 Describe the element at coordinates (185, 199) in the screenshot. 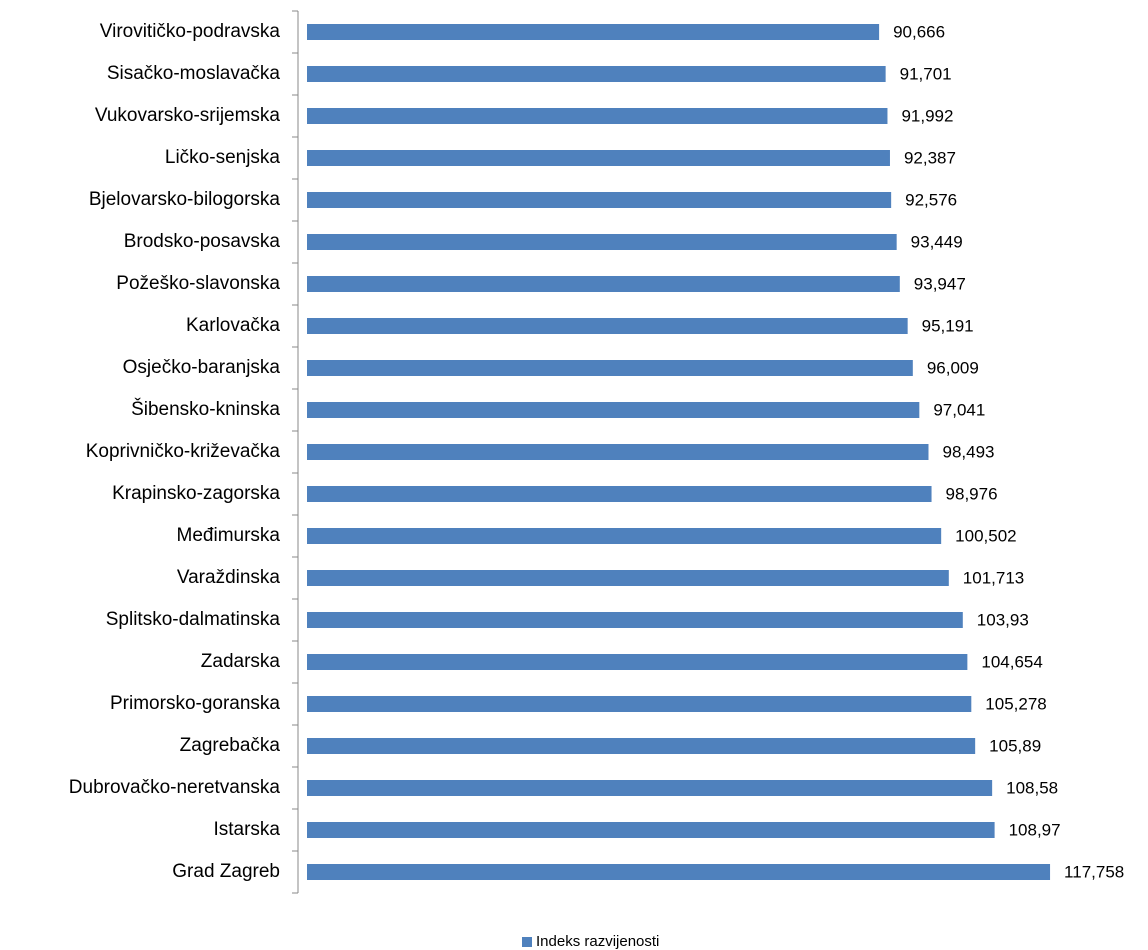

I see `category-label: Bjelovarsko-bilogorska` at that location.